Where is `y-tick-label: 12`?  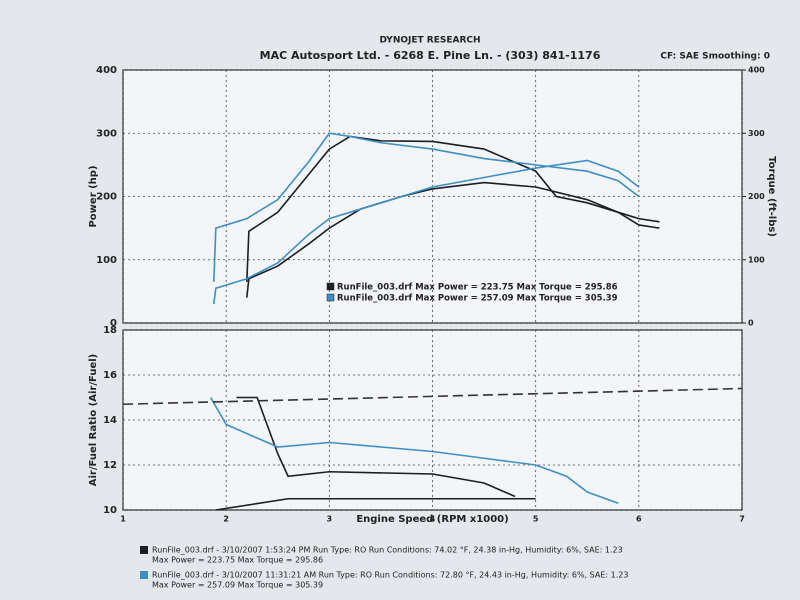
y-tick-label: 12 is located at coordinates (110, 465).